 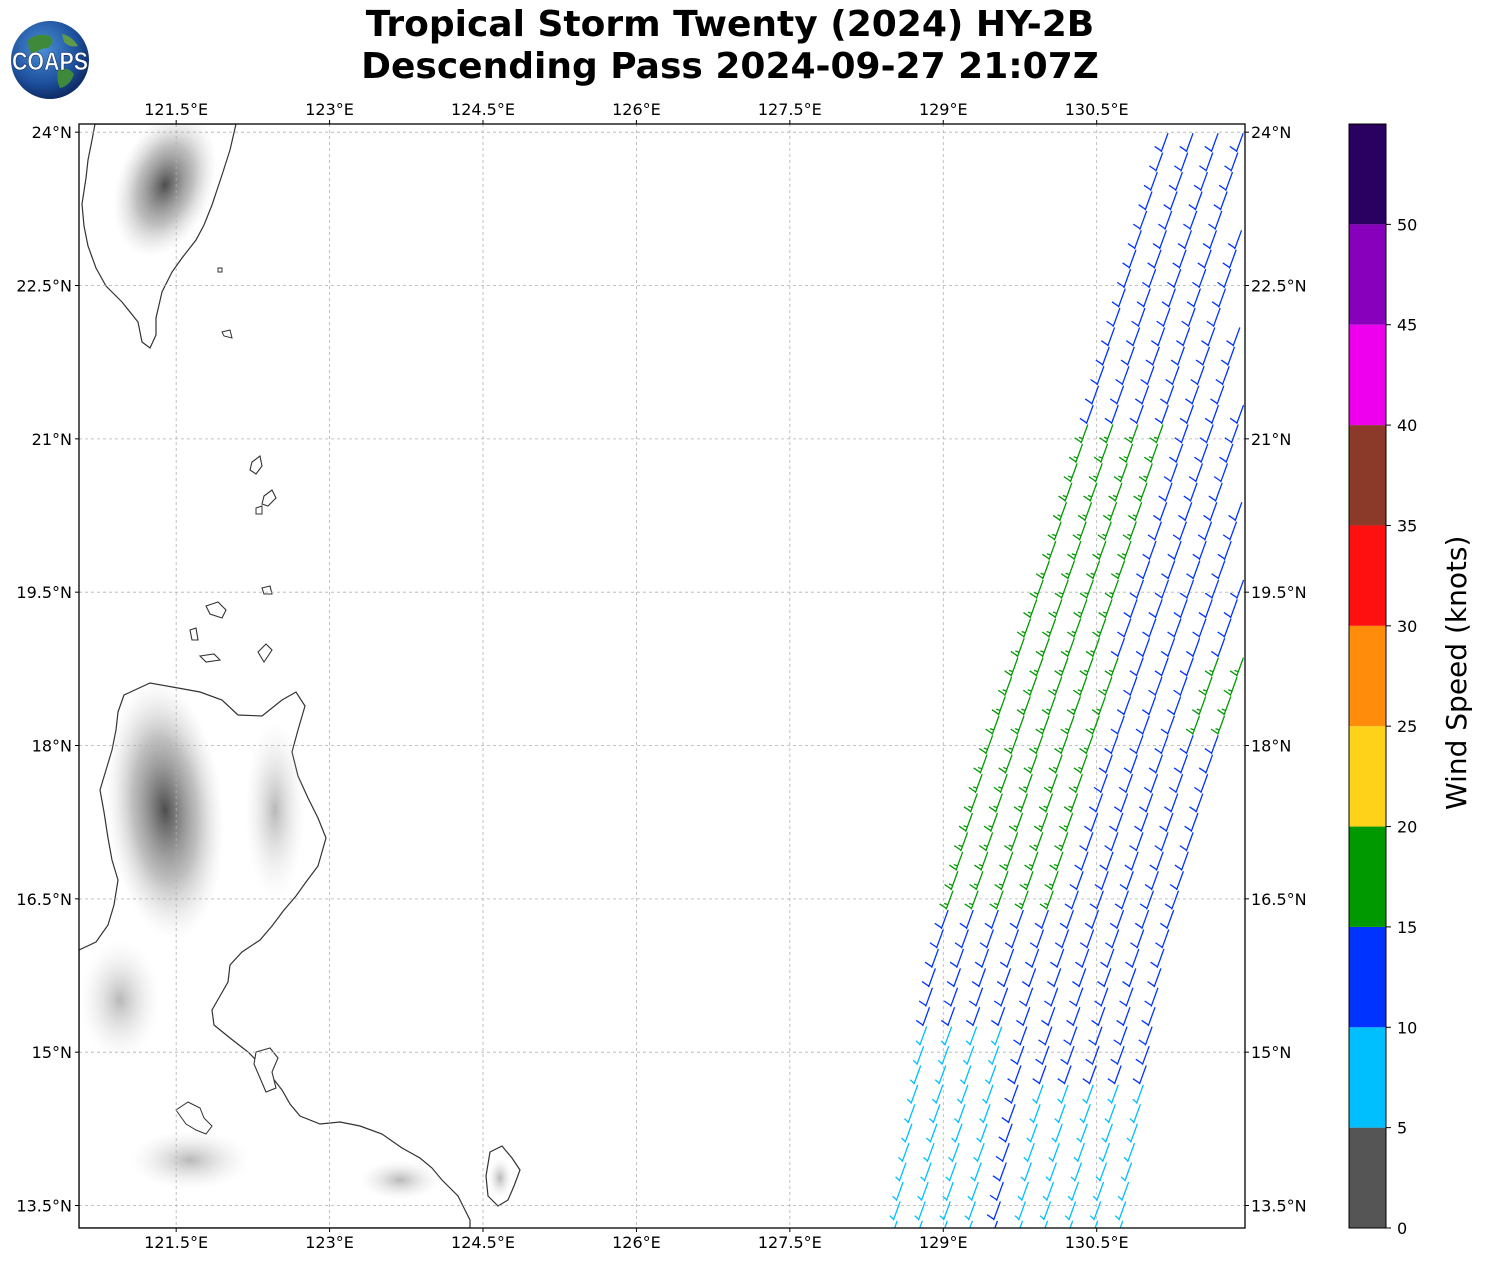 What do you see at coordinates (1407, 224) in the screenshot?
I see `colorbar-tick-label: 50` at bounding box center [1407, 224].